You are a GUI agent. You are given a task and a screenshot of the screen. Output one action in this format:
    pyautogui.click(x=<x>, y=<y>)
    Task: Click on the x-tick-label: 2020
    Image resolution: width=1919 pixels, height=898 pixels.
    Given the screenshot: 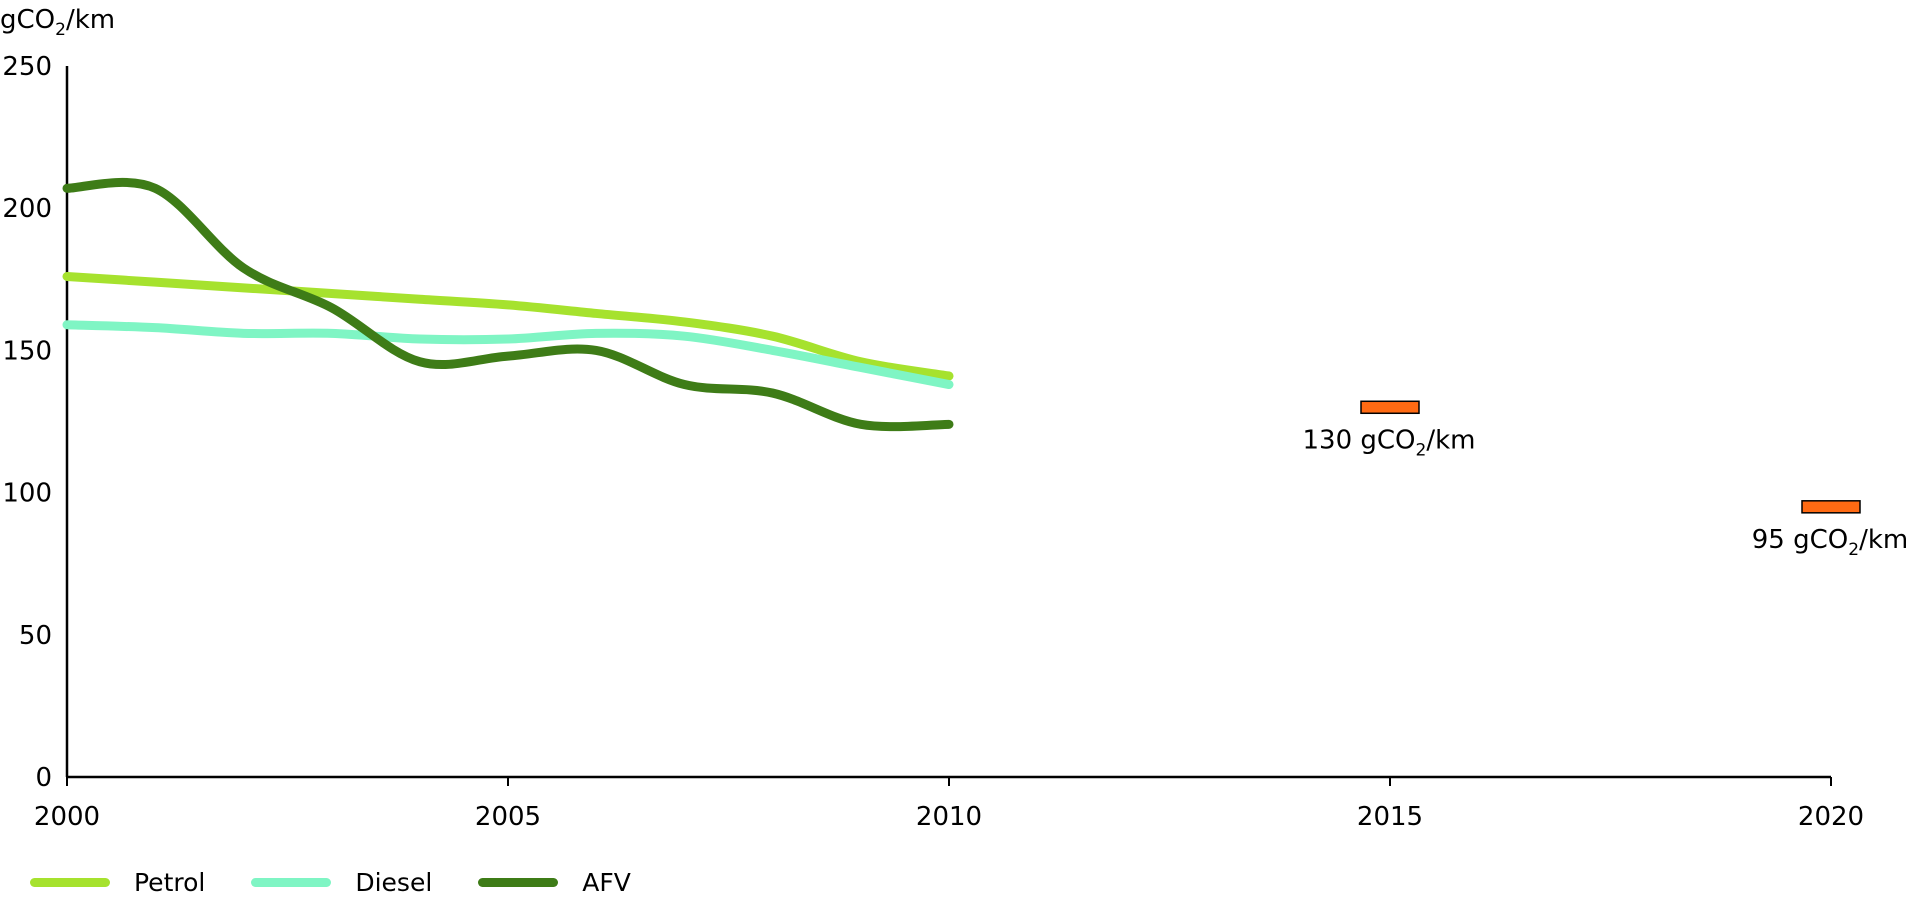 What is the action you would take?
    pyautogui.click(x=1831, y=817)
    